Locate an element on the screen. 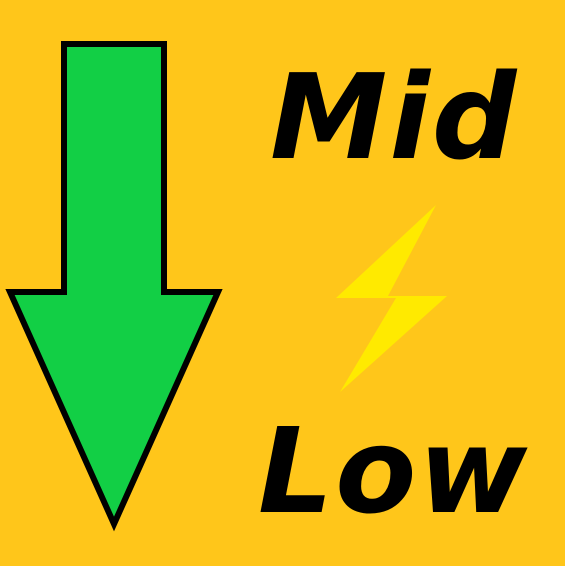 Image resolution: width=565 pixels, height=566 pixels. priority-label-mid: Mid is located at coordinates (394, 117).